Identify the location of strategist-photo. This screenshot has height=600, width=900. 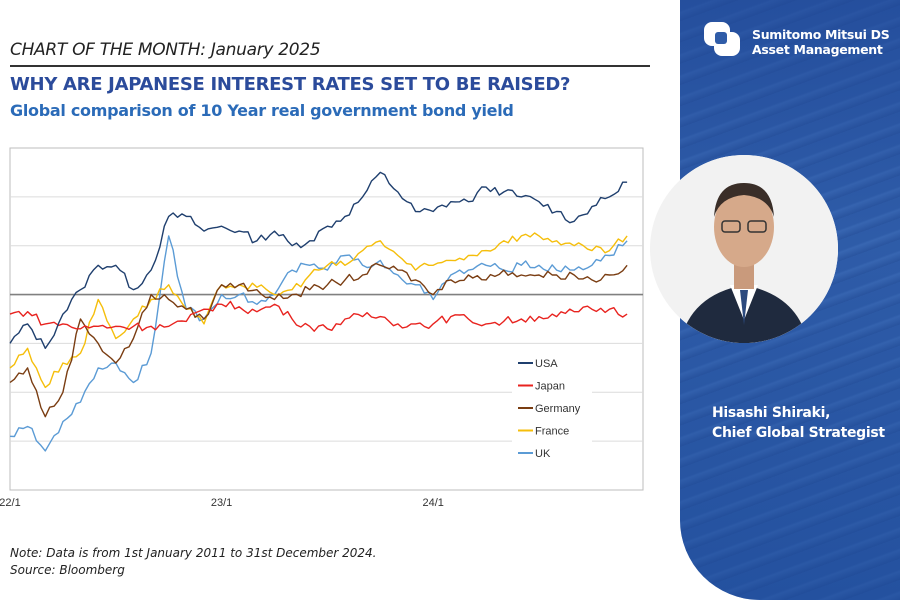
(744, 249).